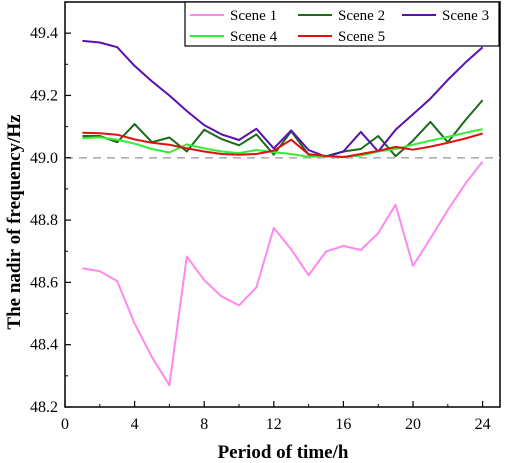  I want to click on x-tick-label: 8, so click(204, 424).